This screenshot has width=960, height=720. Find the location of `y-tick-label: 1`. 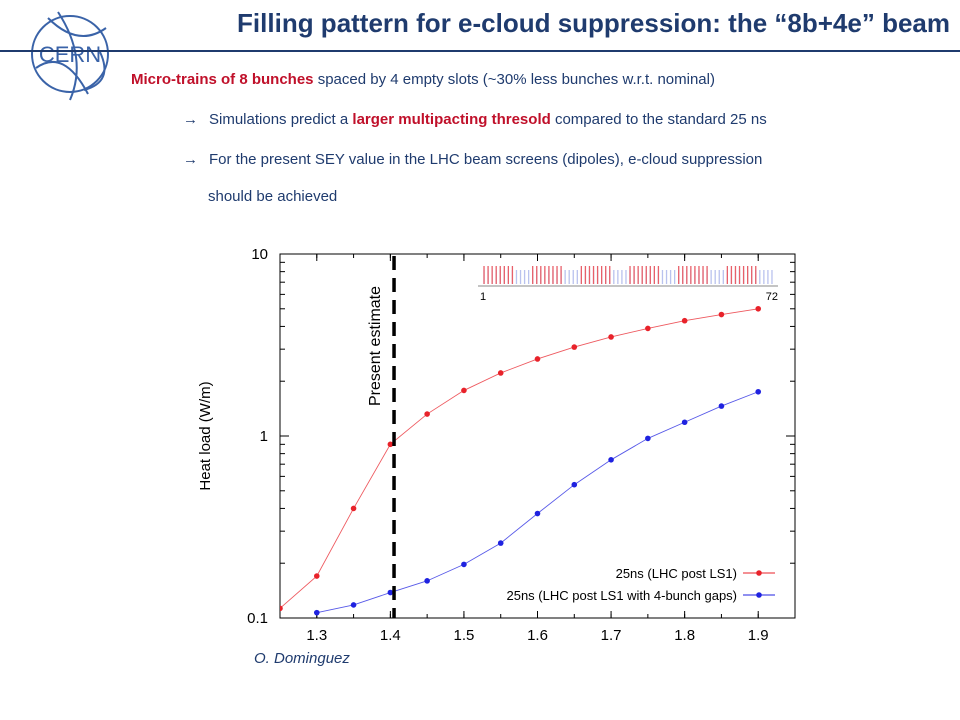

y-tick-label: 1 is located at coordinates (264, 436).